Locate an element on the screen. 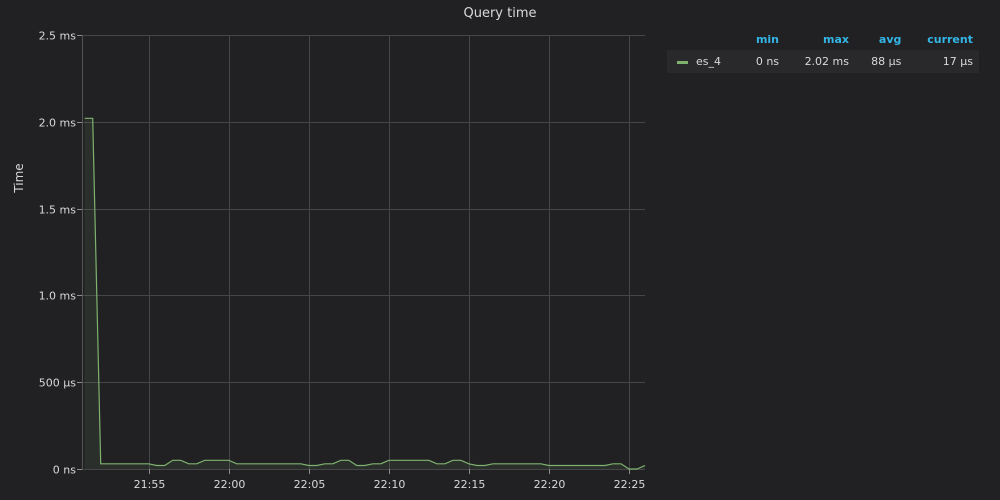 This screenshot has width=1000, height=500. x-tick-label: 22:10 is located at coordinates (390, 484).